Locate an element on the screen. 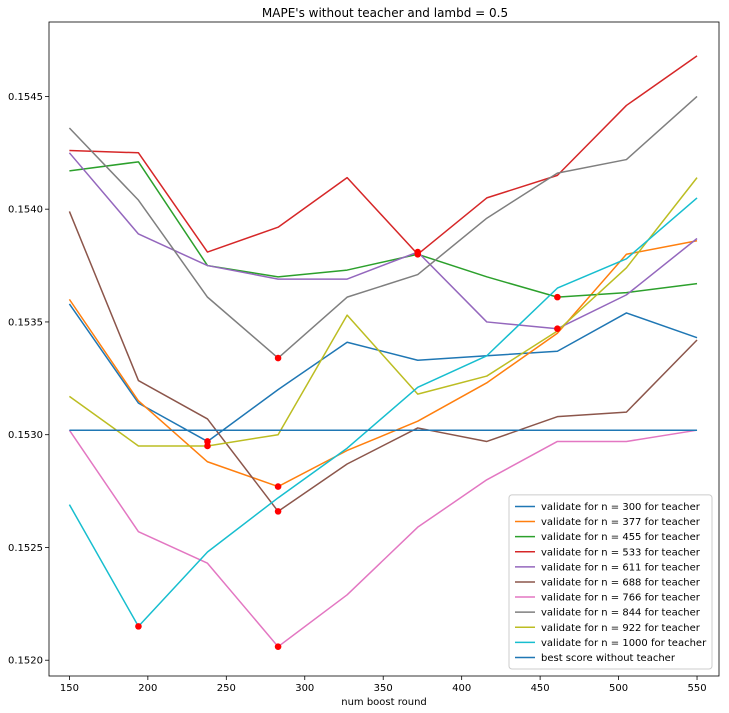  x-axis-label: num boost round is located at coordinates (384, 702).